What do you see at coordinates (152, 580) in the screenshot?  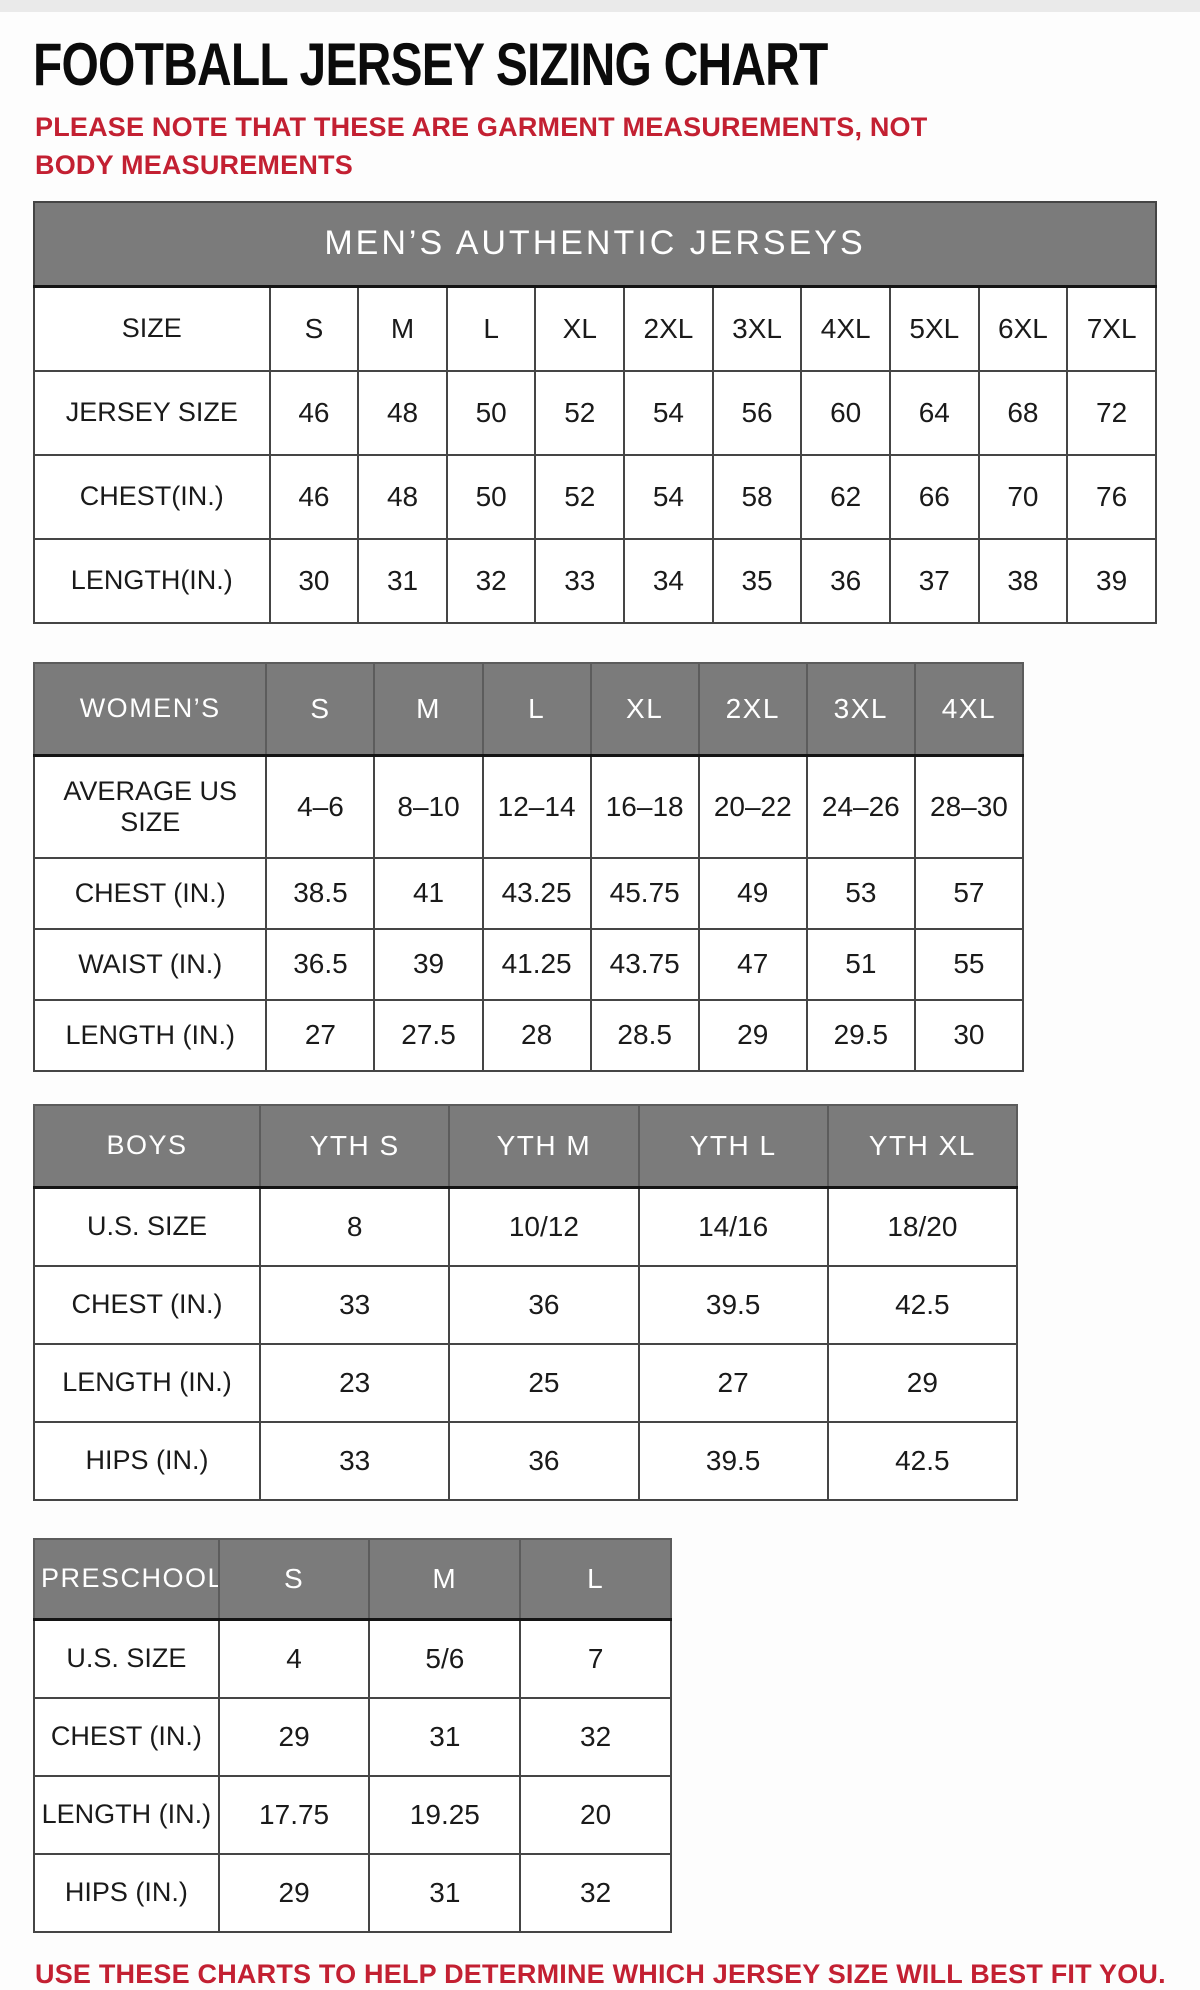 I see `mens-row-2-label: LENGTH(IN.)` at bounding box center [152, 580].